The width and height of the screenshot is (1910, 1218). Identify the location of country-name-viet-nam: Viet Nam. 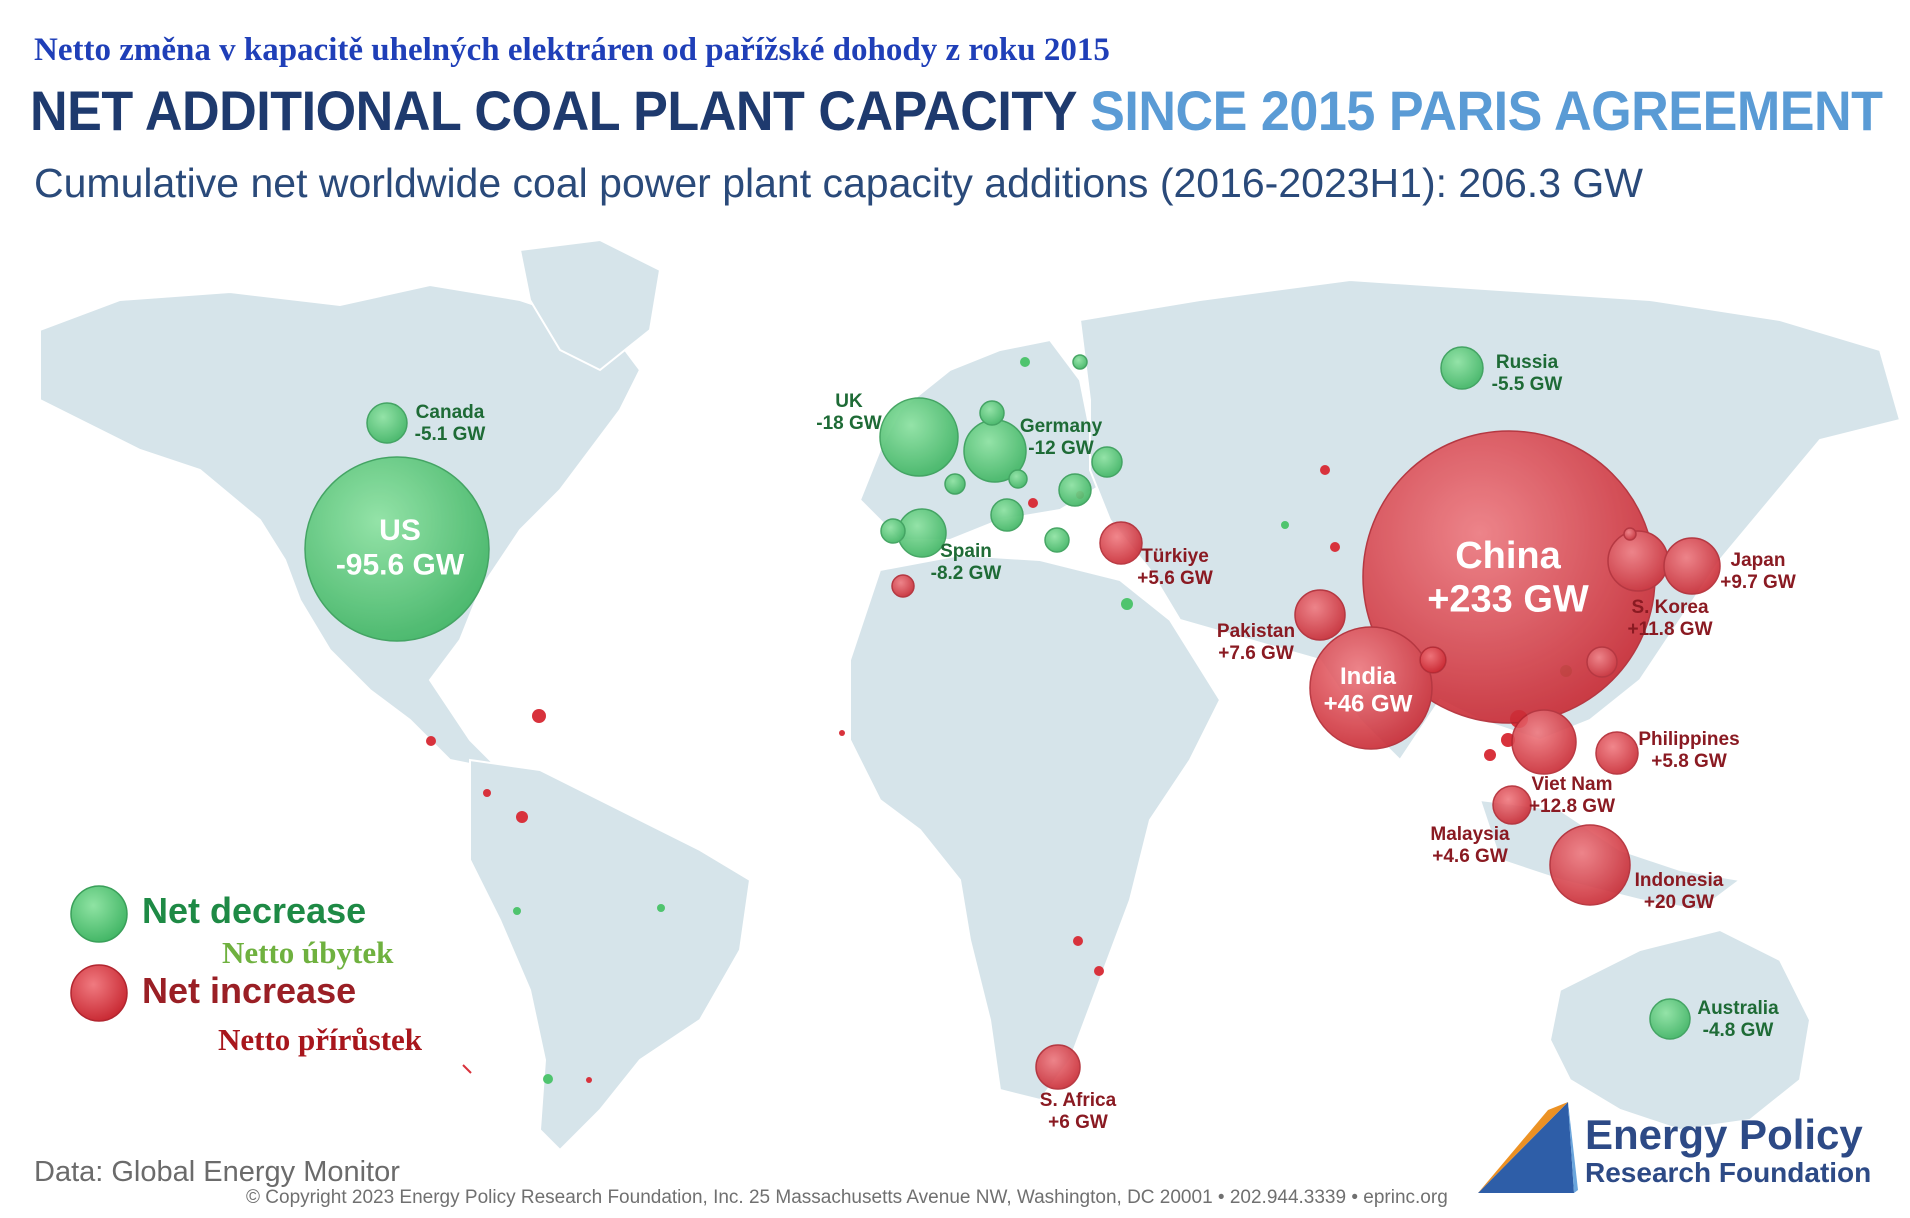
(1572, 784).